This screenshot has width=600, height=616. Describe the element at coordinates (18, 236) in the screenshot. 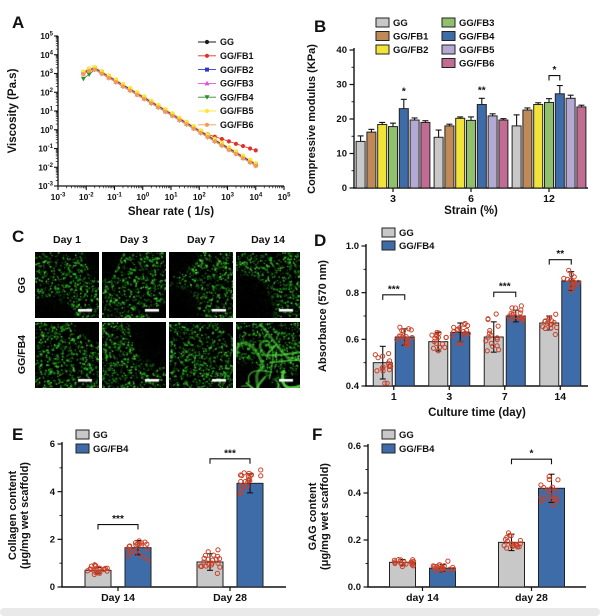

I see `panel-label-c: C` at that location.